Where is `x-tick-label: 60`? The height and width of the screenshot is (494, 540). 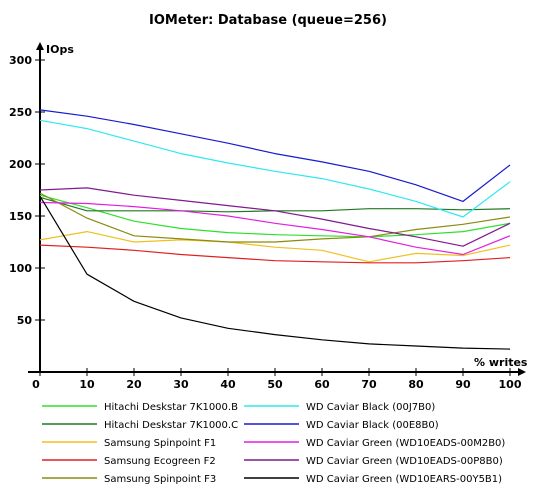 x-tick-label: 60 is located at coordinates (322, 384).